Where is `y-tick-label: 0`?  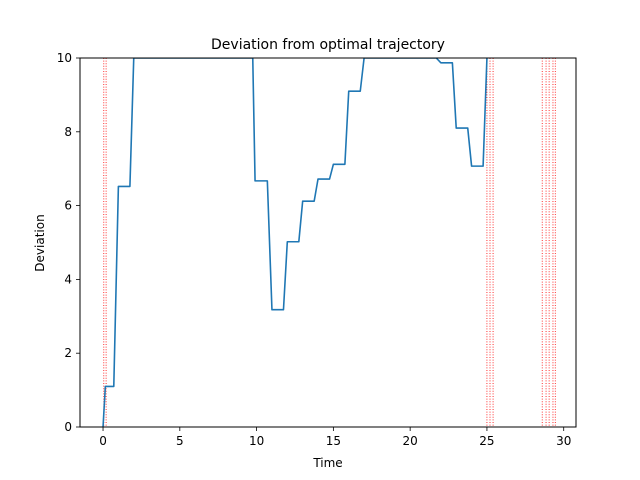 y-tick-label: 0 is located at coordinates (68, 427).